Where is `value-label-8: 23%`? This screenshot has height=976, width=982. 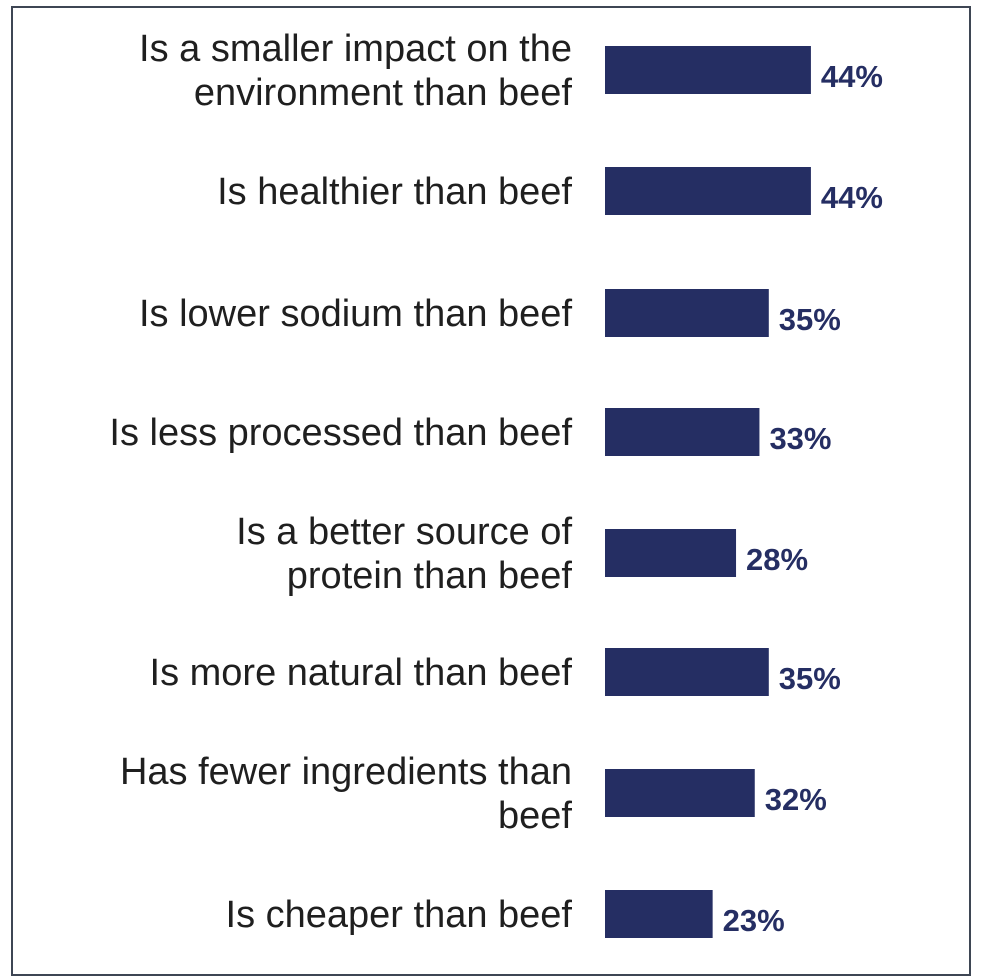
value-label-8: 23% is located at coordinates (754, 920).